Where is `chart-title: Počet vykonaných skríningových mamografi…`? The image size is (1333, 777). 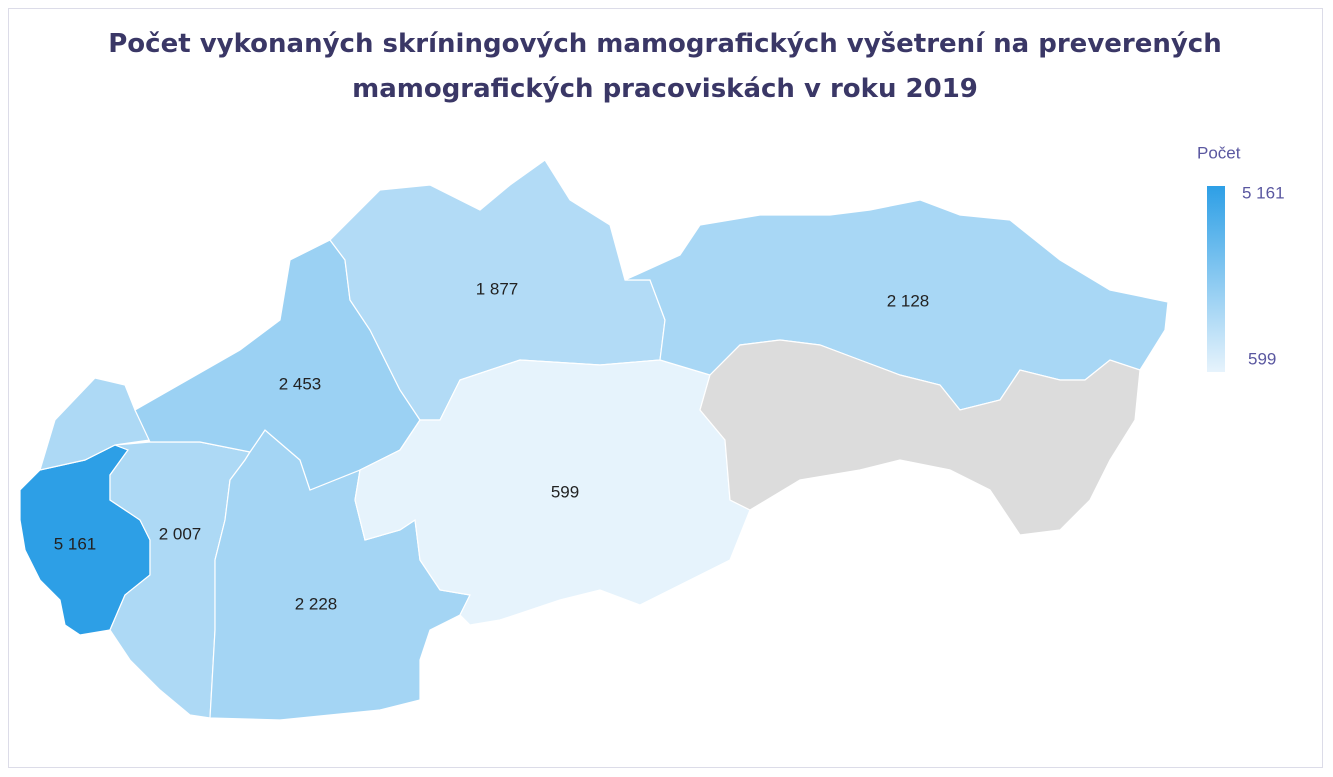 chart-title: Počet vykonaných skríningových mamografi… is located at coordinates (665, 66).